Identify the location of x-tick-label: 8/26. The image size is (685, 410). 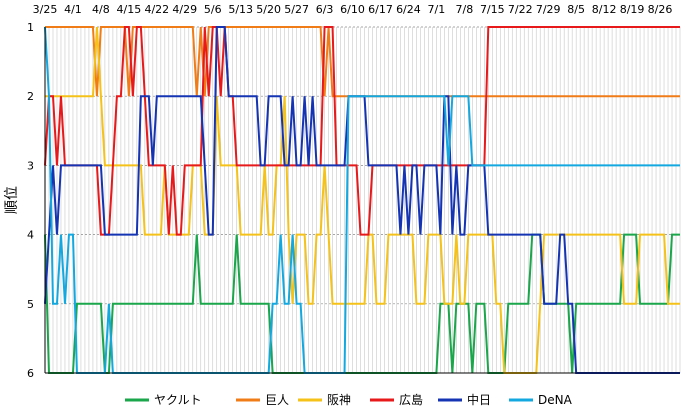
(660, 9).